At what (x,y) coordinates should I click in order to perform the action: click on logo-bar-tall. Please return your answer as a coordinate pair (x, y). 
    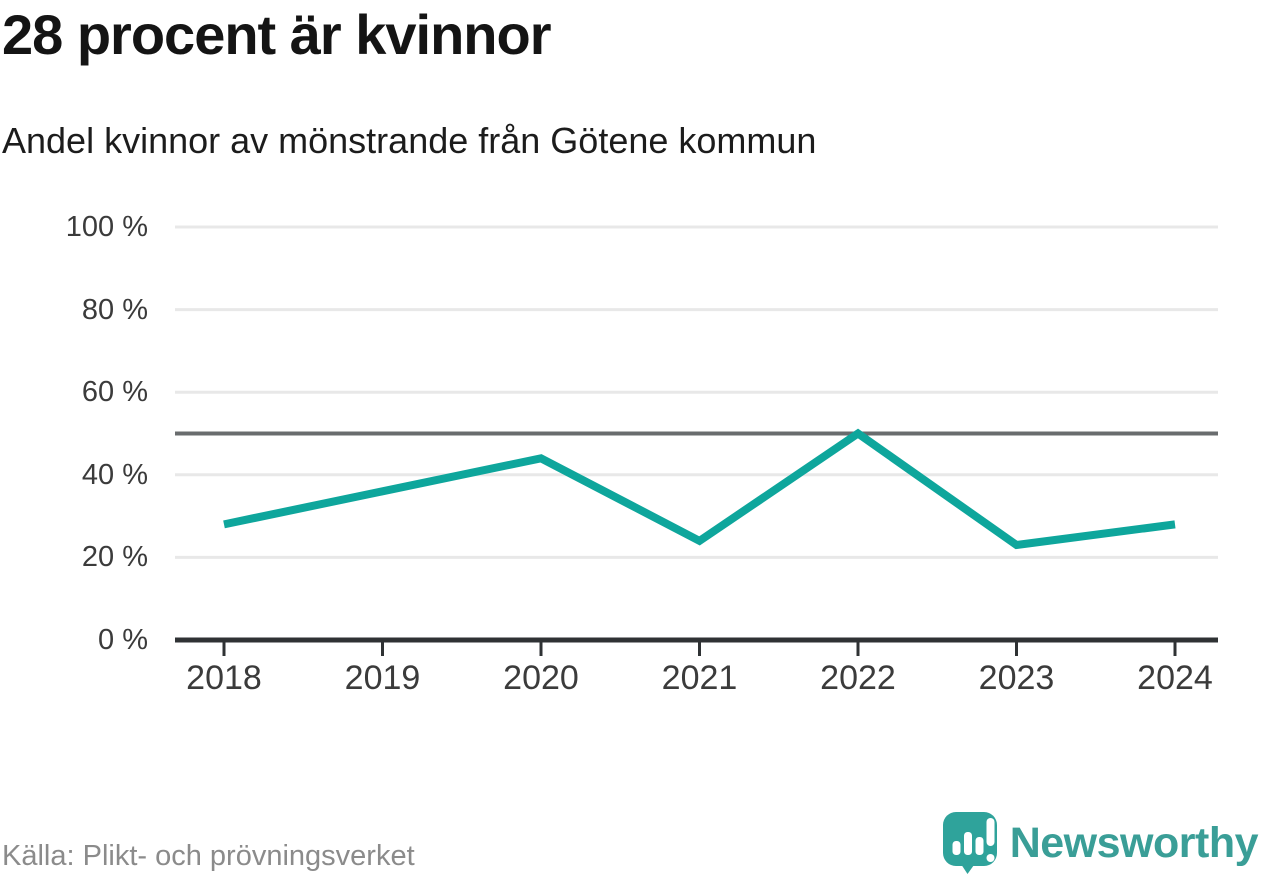
    Looking at the image, I should click on (967, 843).